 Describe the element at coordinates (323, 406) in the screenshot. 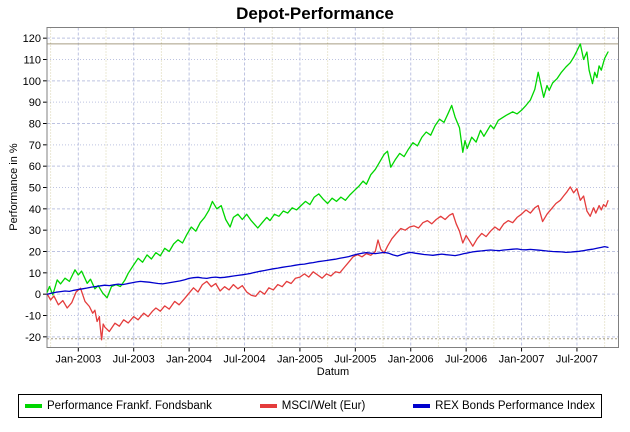

I see `legend-label-msci: MSCI/Welt (Eur)` at that location.